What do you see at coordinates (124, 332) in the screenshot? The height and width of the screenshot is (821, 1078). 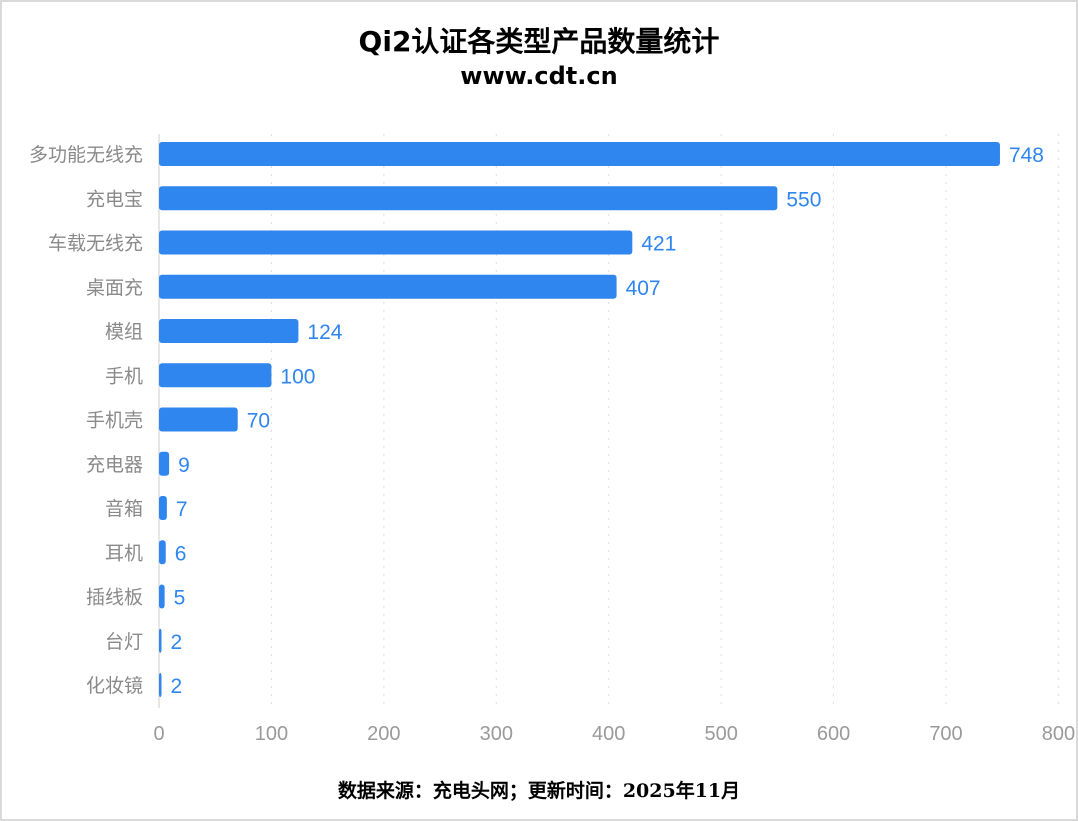 I see `category-label: 模组` at bounding box center [124, 332].